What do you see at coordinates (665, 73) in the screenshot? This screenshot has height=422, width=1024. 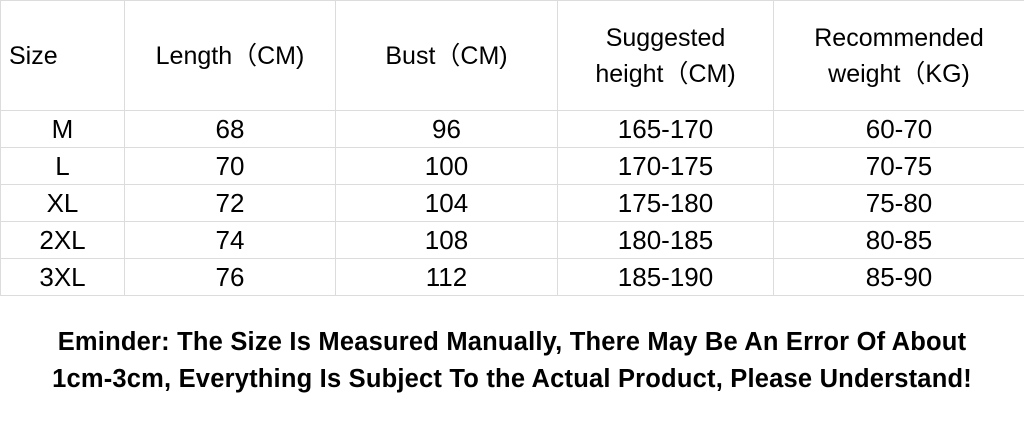 I see `header-height-line2: height（CM)` at bounding box center [665, 73].